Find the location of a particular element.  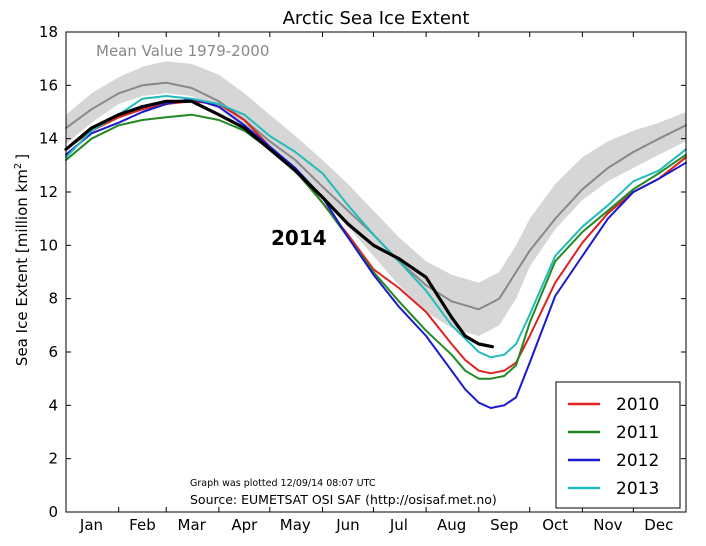

y-tick-label: 16 is located at coordinates (48, 85).